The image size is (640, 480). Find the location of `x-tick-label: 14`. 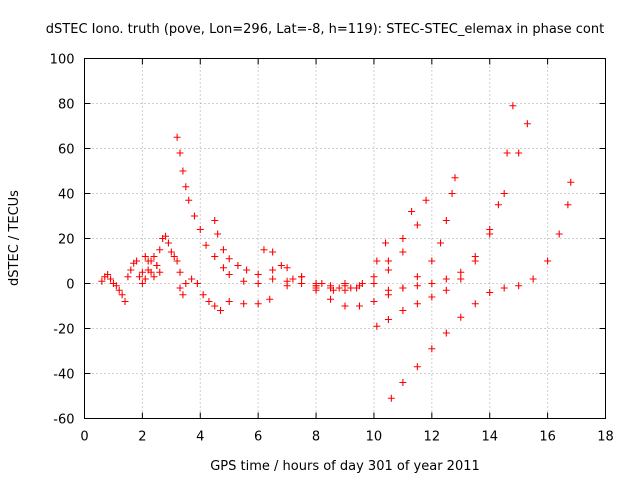

x-tick-label: 14 is located at coordinates (489, 437).